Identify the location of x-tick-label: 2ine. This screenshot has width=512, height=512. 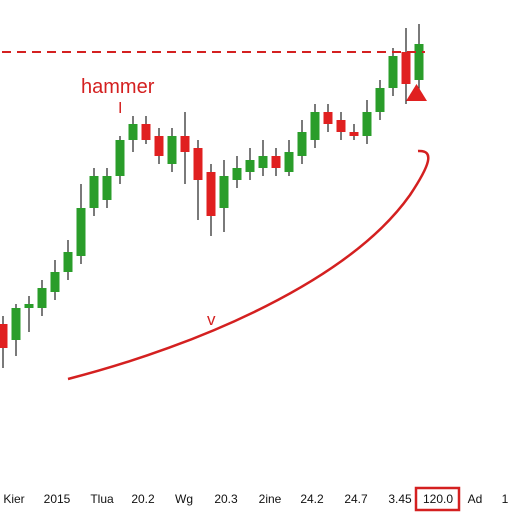
(270, 499).